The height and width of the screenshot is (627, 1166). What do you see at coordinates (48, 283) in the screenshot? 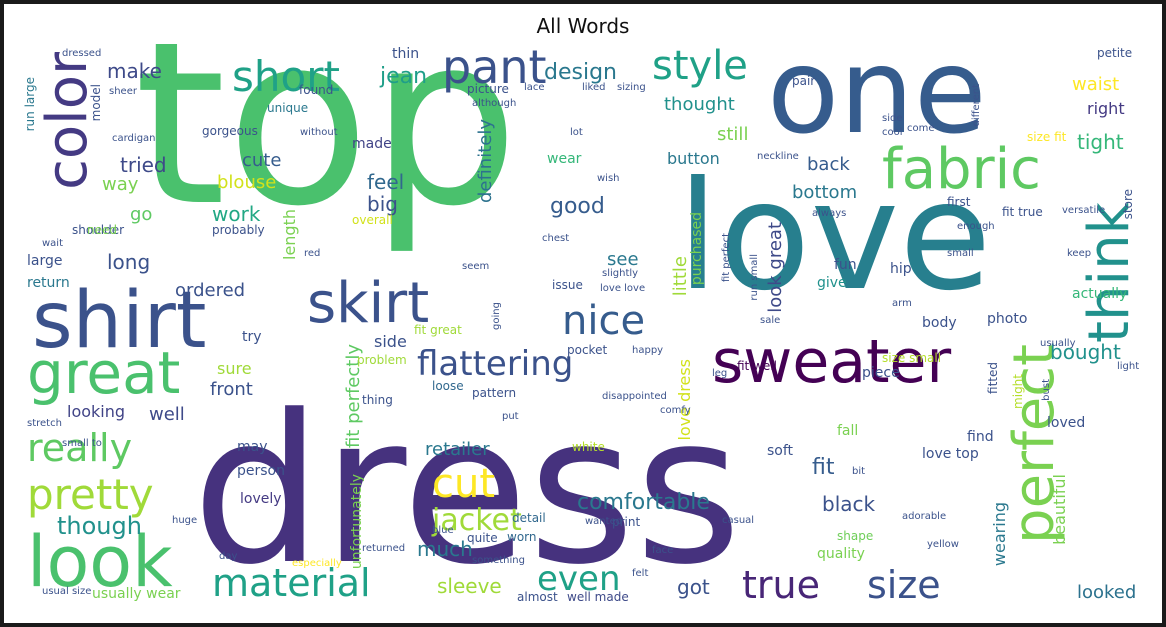
I see `word-return: return` at bounding box center [48, 283].